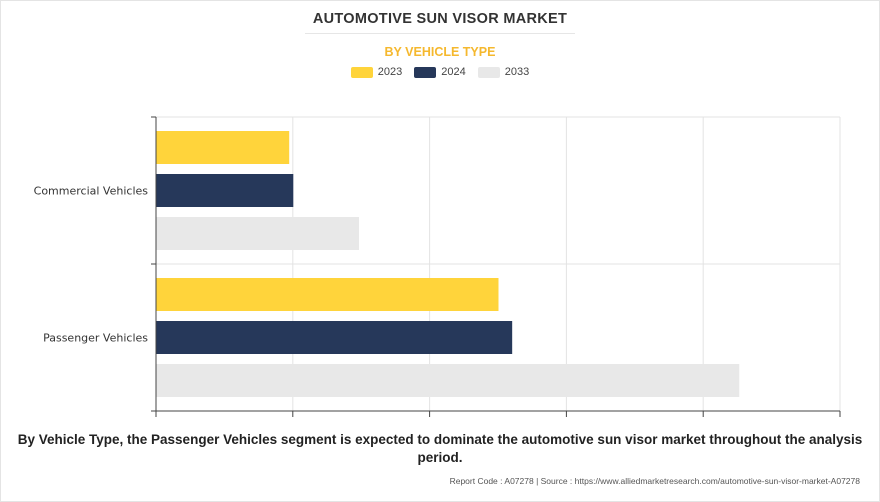  I want to click on legend-label-2023: 2023, so click(390, 72).